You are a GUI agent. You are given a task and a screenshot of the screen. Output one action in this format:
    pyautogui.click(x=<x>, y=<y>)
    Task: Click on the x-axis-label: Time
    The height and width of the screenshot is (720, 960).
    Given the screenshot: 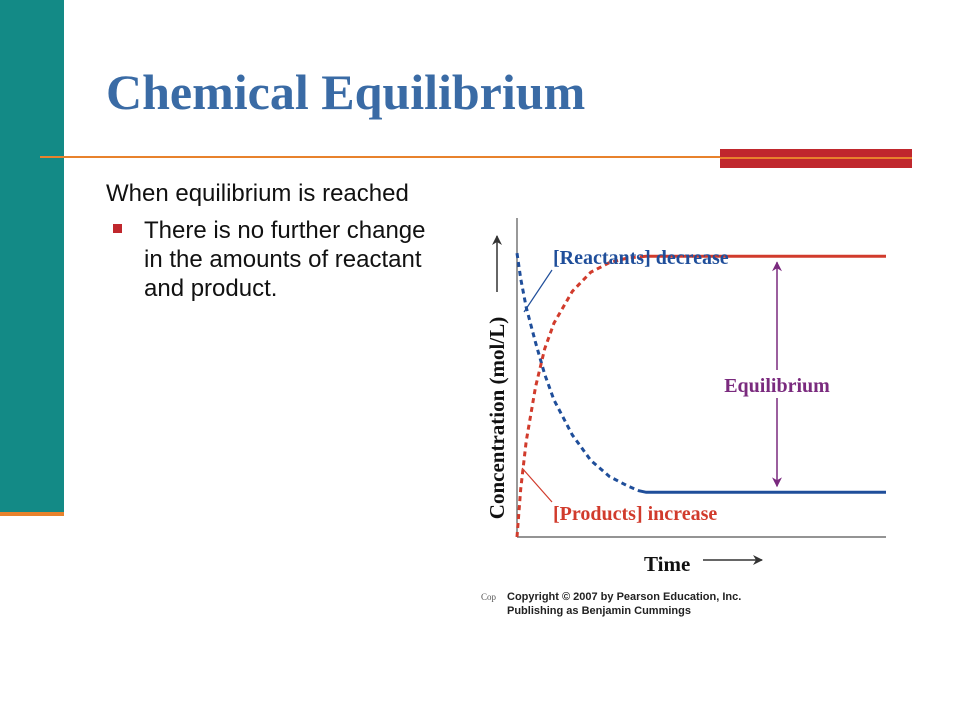 What is the action you would take?
    pyautogui.click(x=667, y=564)
    